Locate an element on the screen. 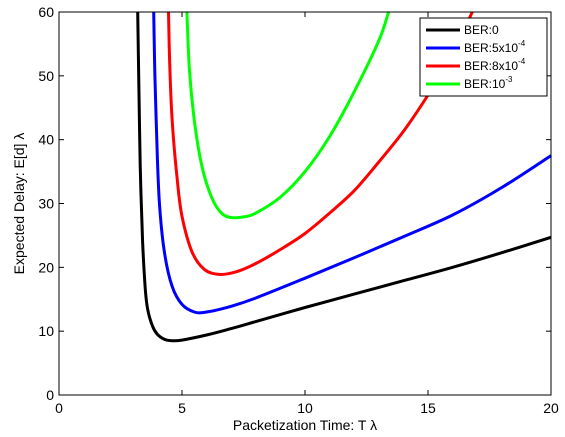  y-tick-label: 0 is located at coordinates (50, 395).